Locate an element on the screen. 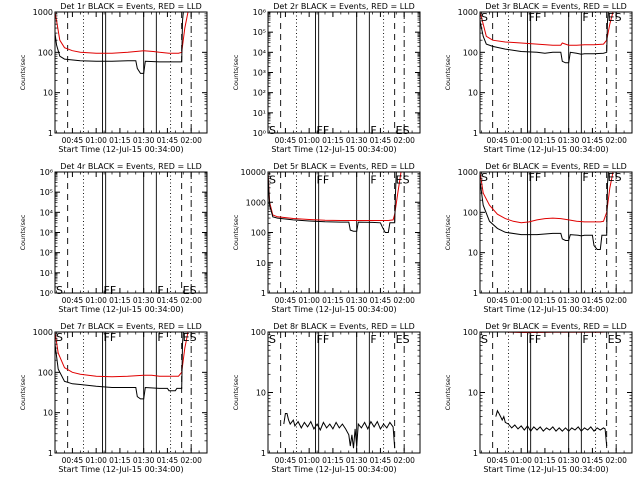 The image size is (640, 480). y-tick-label: 10⁶ is located at coordinates (46, 172).